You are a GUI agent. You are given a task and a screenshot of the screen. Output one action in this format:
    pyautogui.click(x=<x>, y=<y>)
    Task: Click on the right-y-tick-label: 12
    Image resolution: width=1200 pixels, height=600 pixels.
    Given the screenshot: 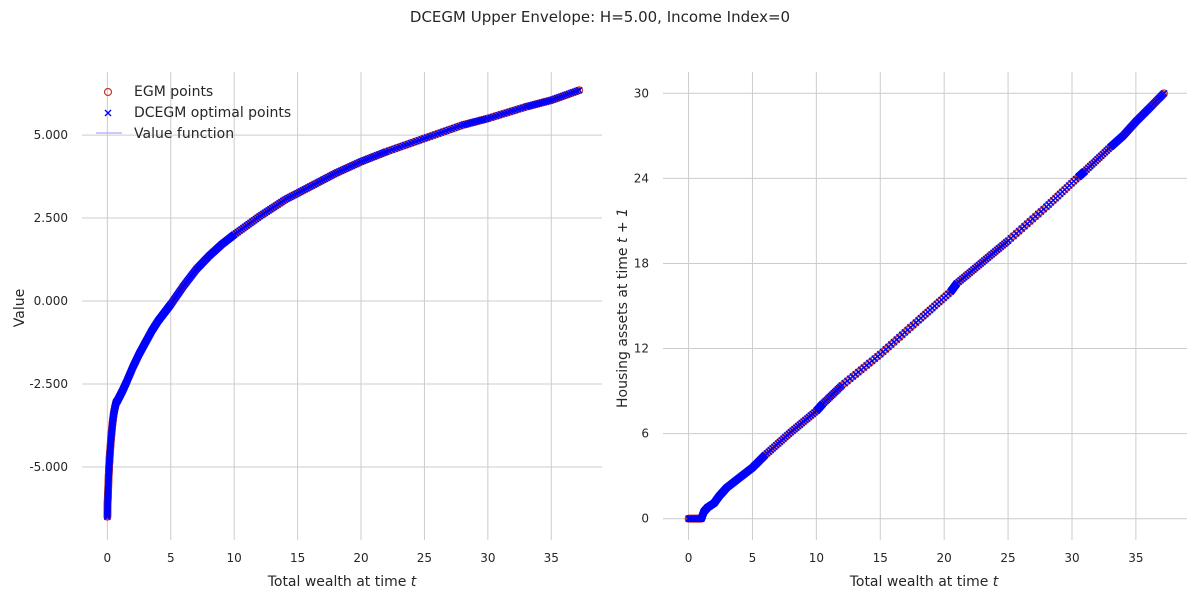 What is the action you would take?
    pyautogui.click(x=641, y=349)
    